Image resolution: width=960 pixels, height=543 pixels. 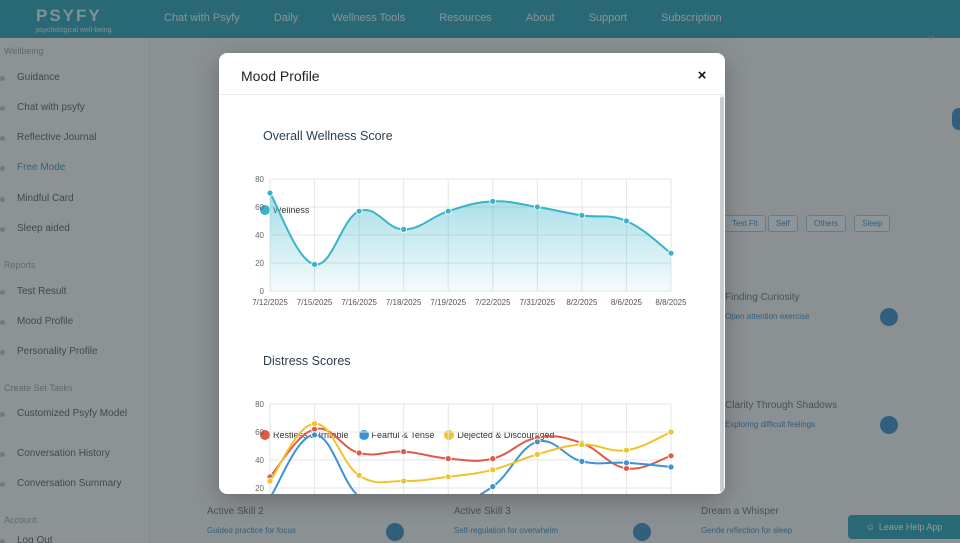 What do you see at coordinates (328, 136) in the screenshot?
I see `wellness-chart-title: Overall Wellness Score` at bounding box center [328, 136].